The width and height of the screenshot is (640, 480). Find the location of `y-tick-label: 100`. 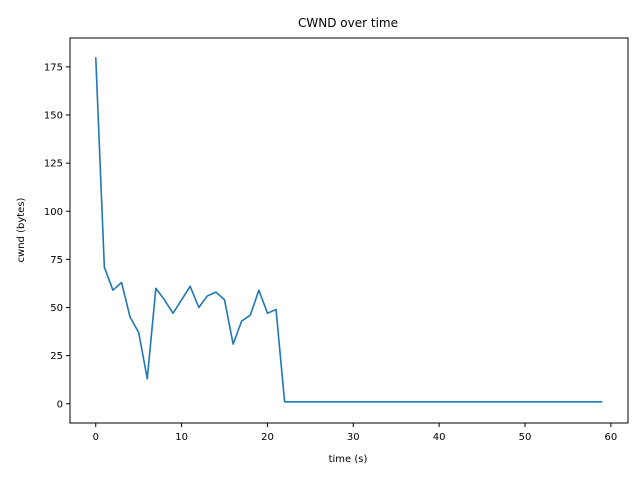

y-tick-label: 100 is located at coordinates (53, 212).